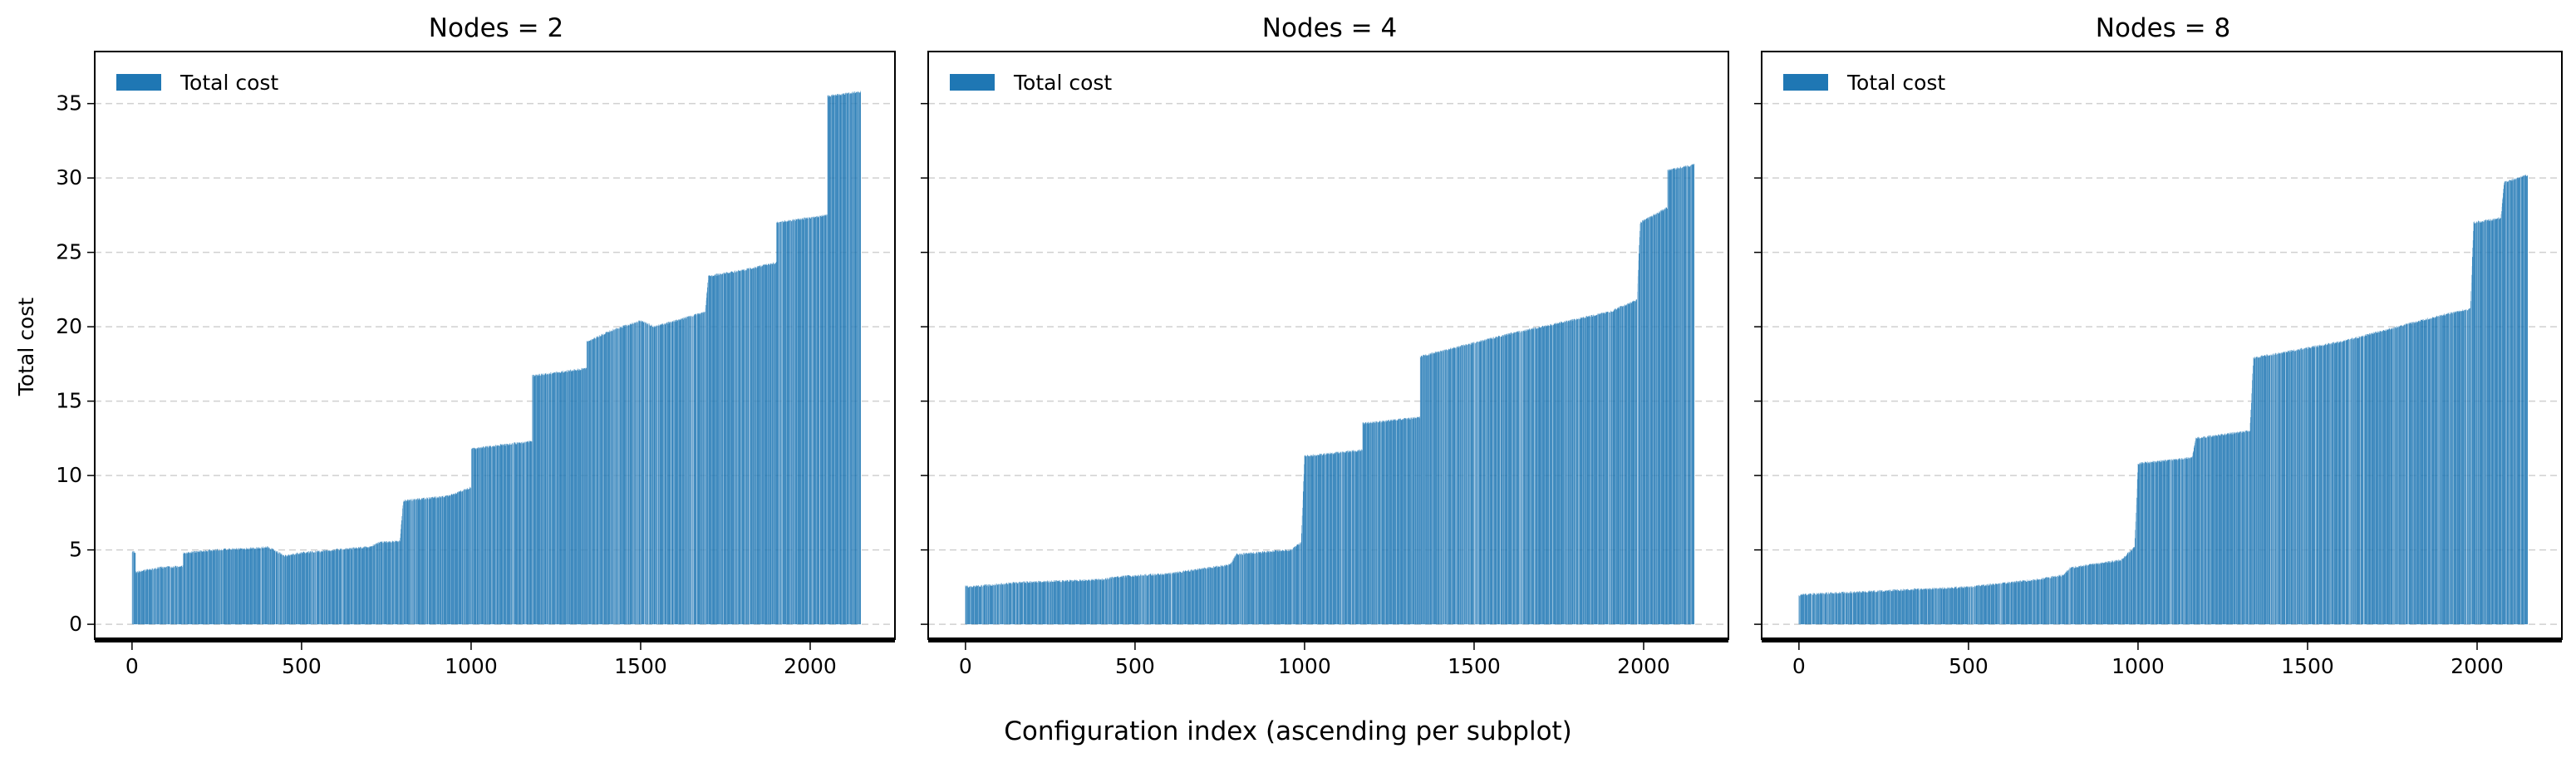  Describe the element at coordinates (69, 475) in the screenshot. I see `y-tick-label: 10` at that location.